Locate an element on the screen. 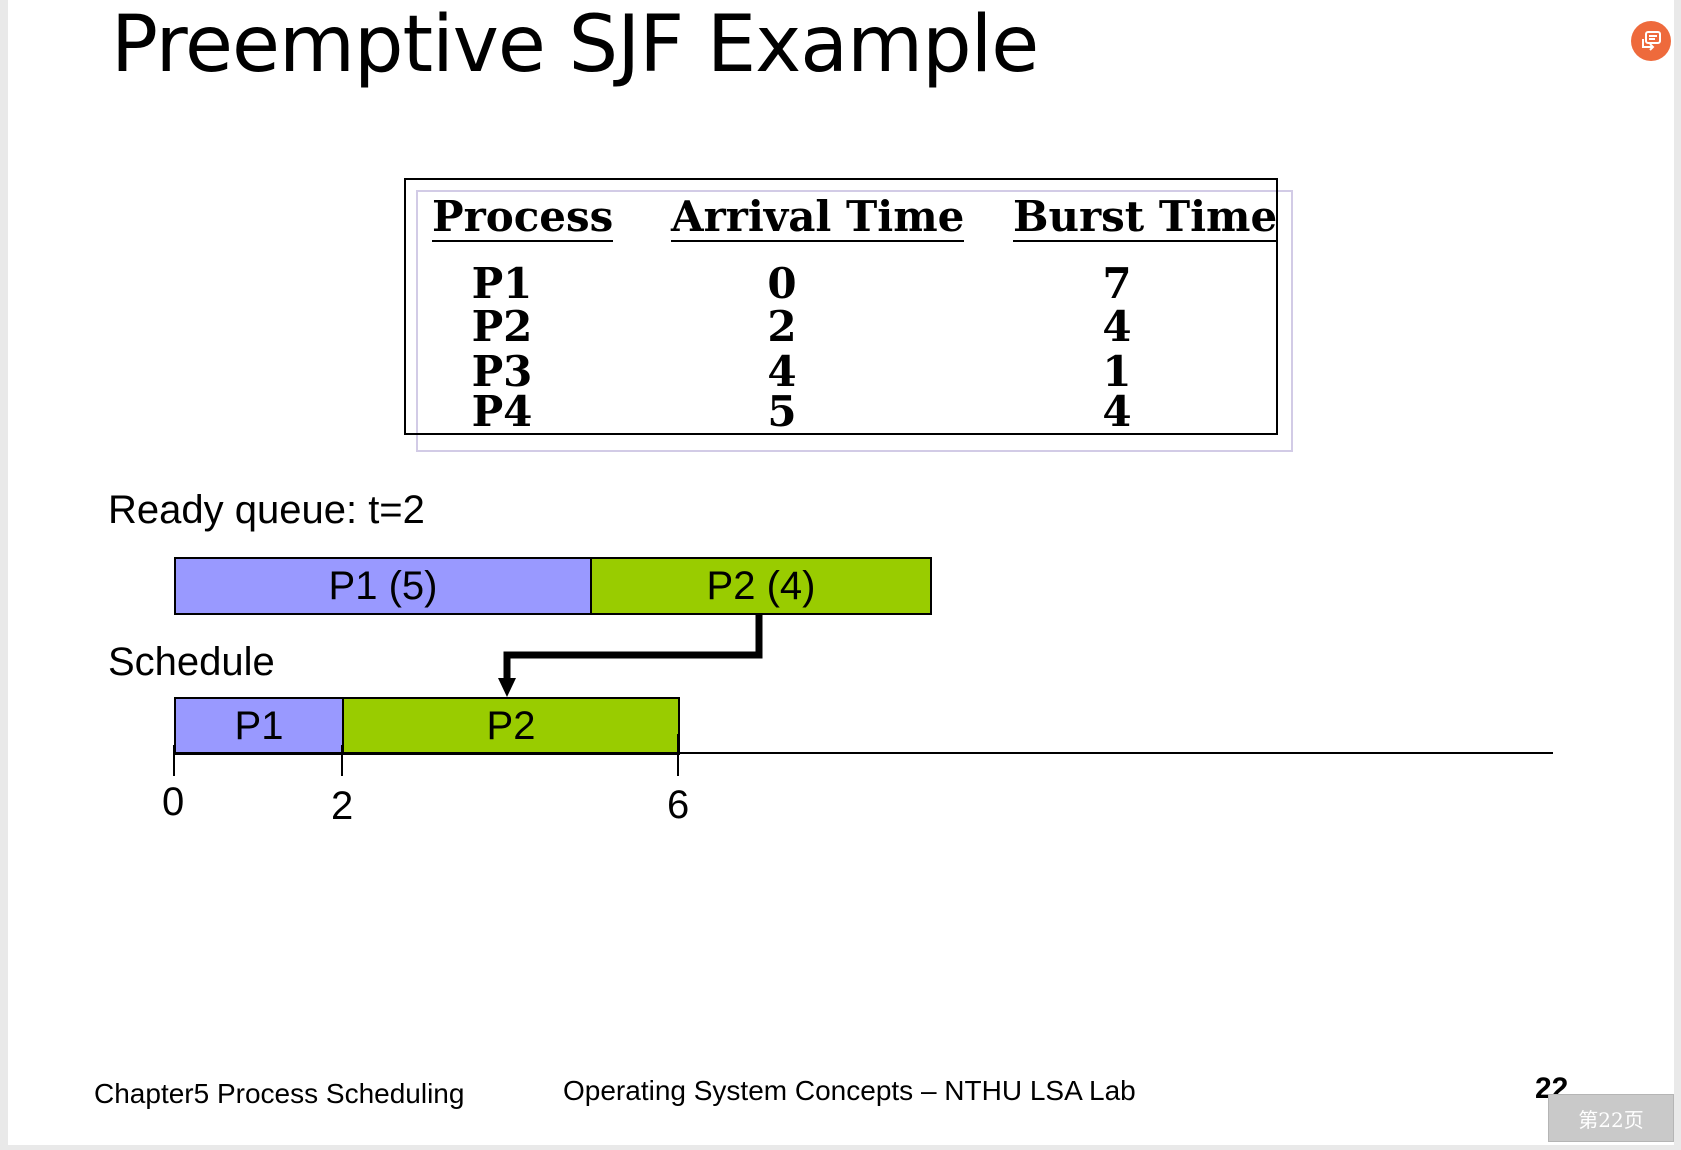 This screenshot has width=1681, height=1150. table-cell: P3 is located at coordinates (502, 371).